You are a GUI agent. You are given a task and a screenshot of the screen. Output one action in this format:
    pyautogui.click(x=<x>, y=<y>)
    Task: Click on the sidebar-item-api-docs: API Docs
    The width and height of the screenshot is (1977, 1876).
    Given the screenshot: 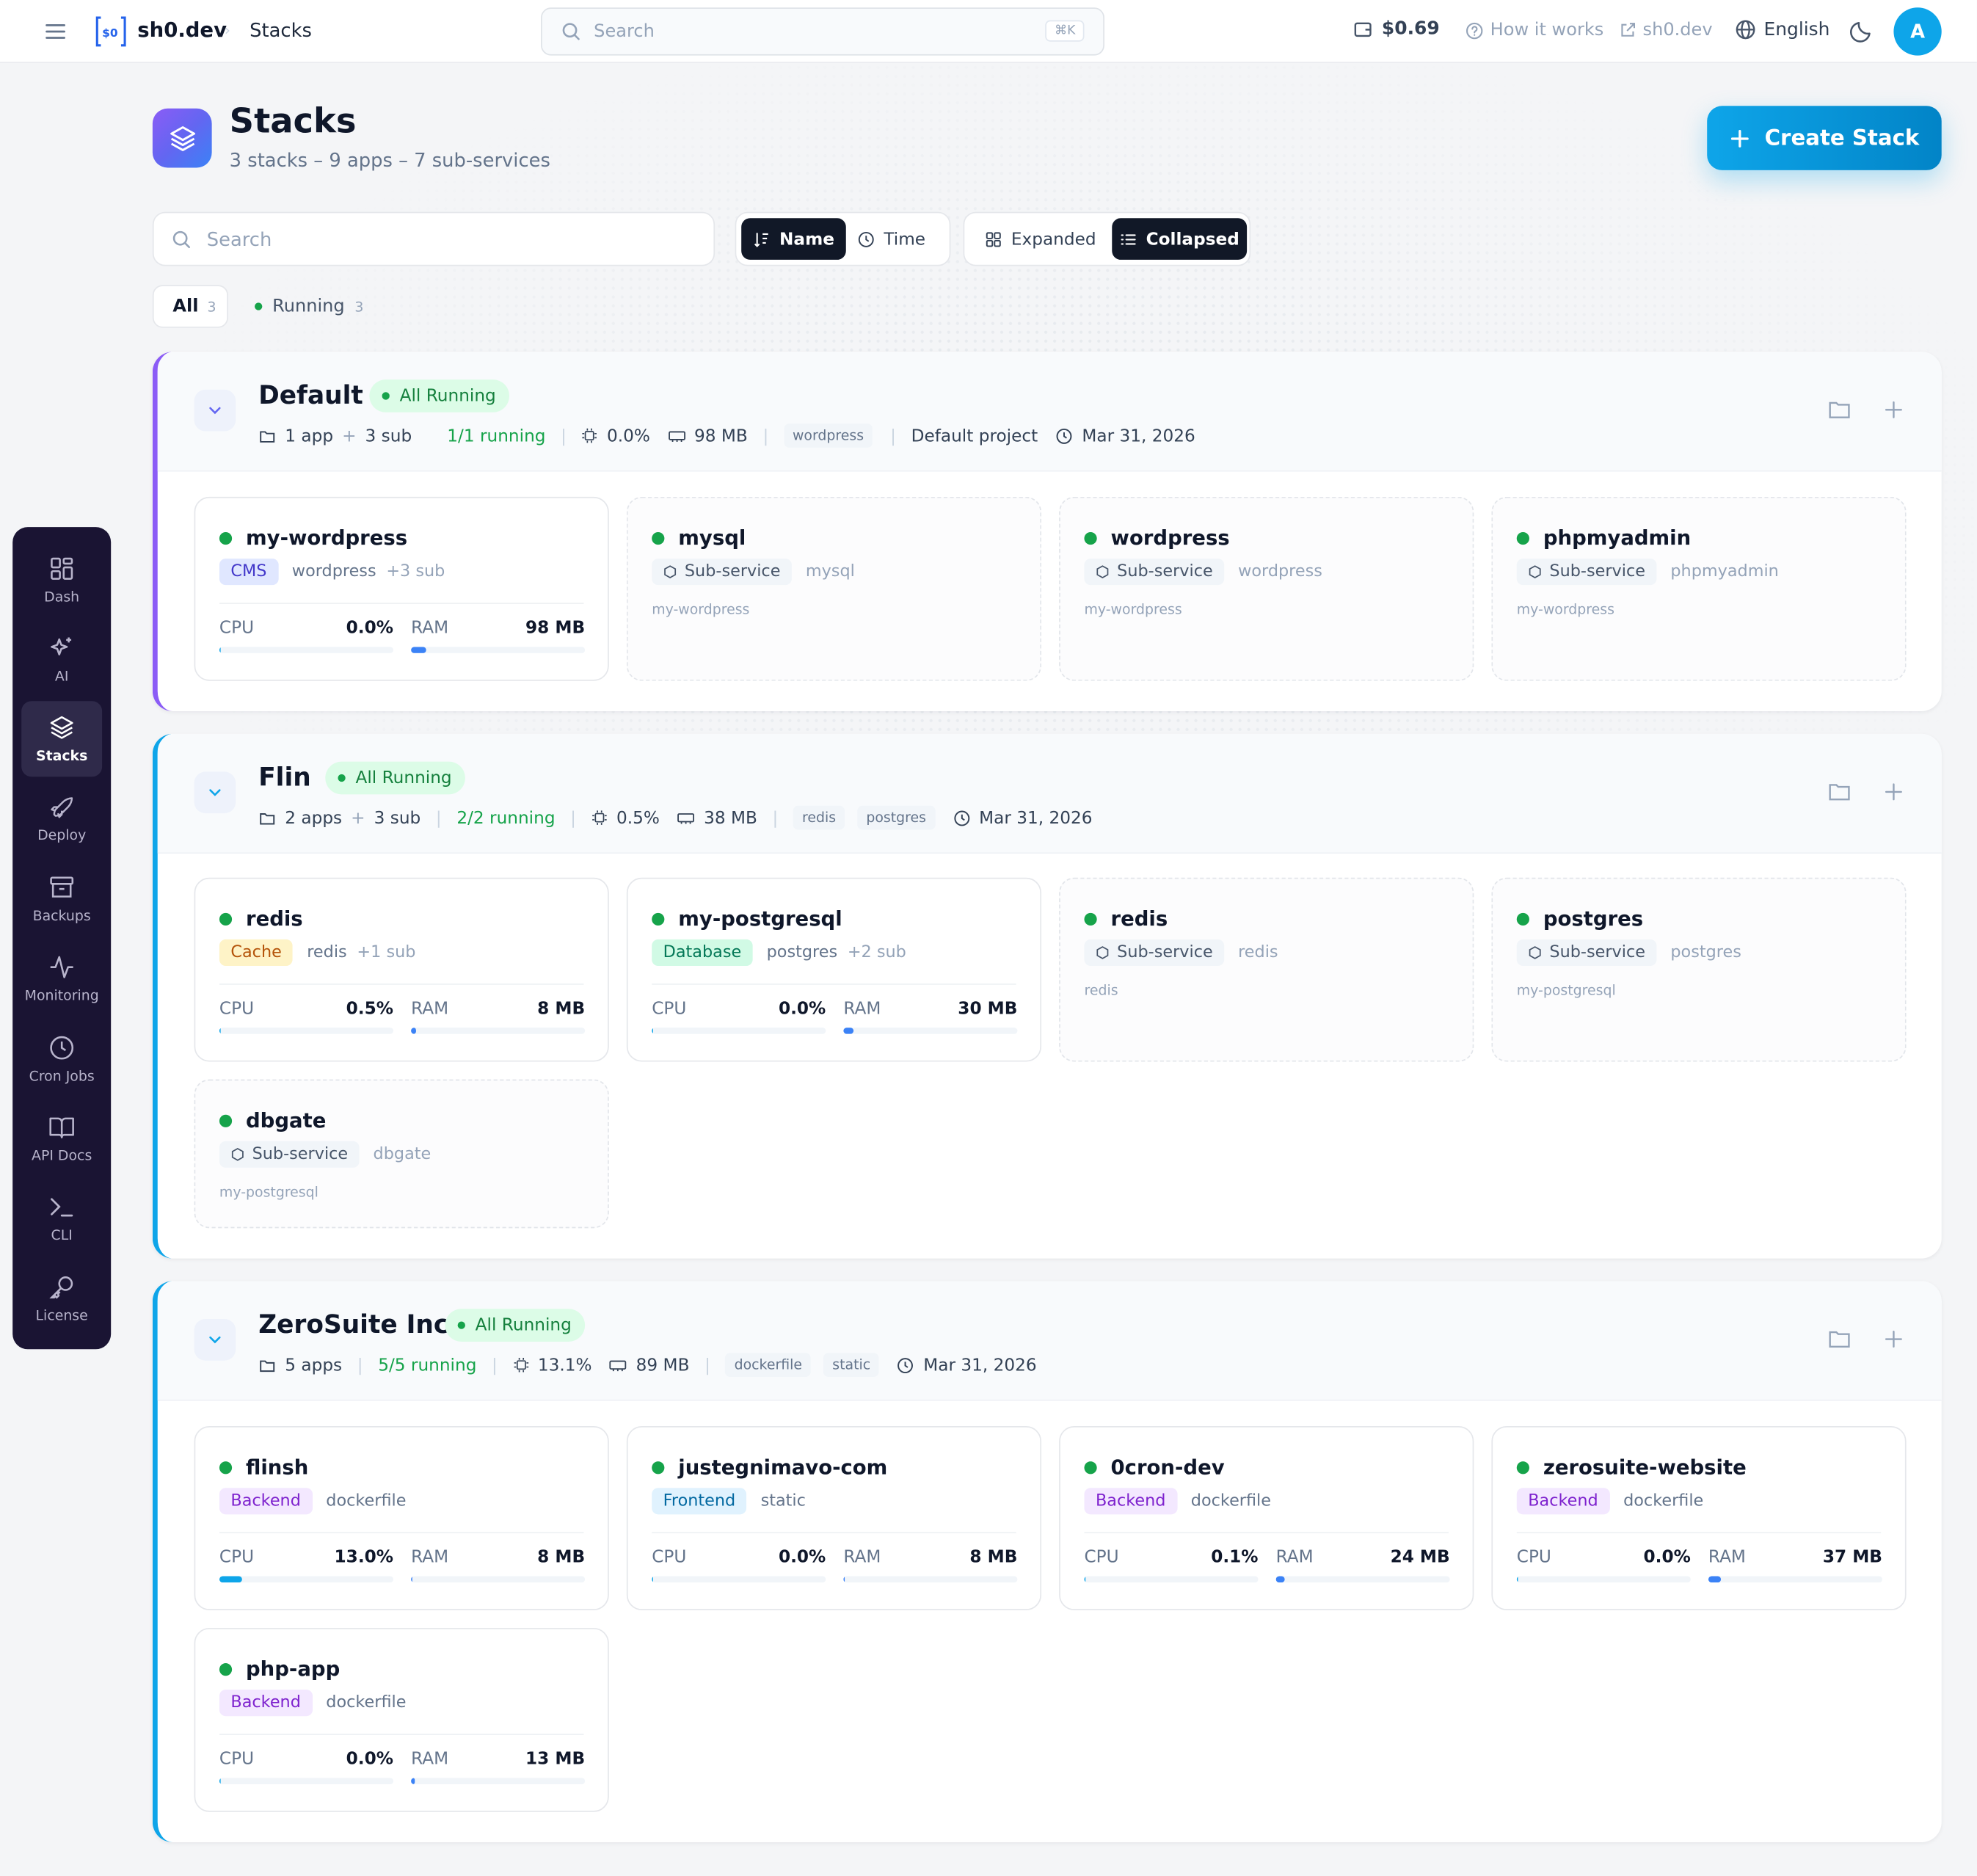 What is the action you would take?
    pyautogui.click(x=61, y=1139)
    